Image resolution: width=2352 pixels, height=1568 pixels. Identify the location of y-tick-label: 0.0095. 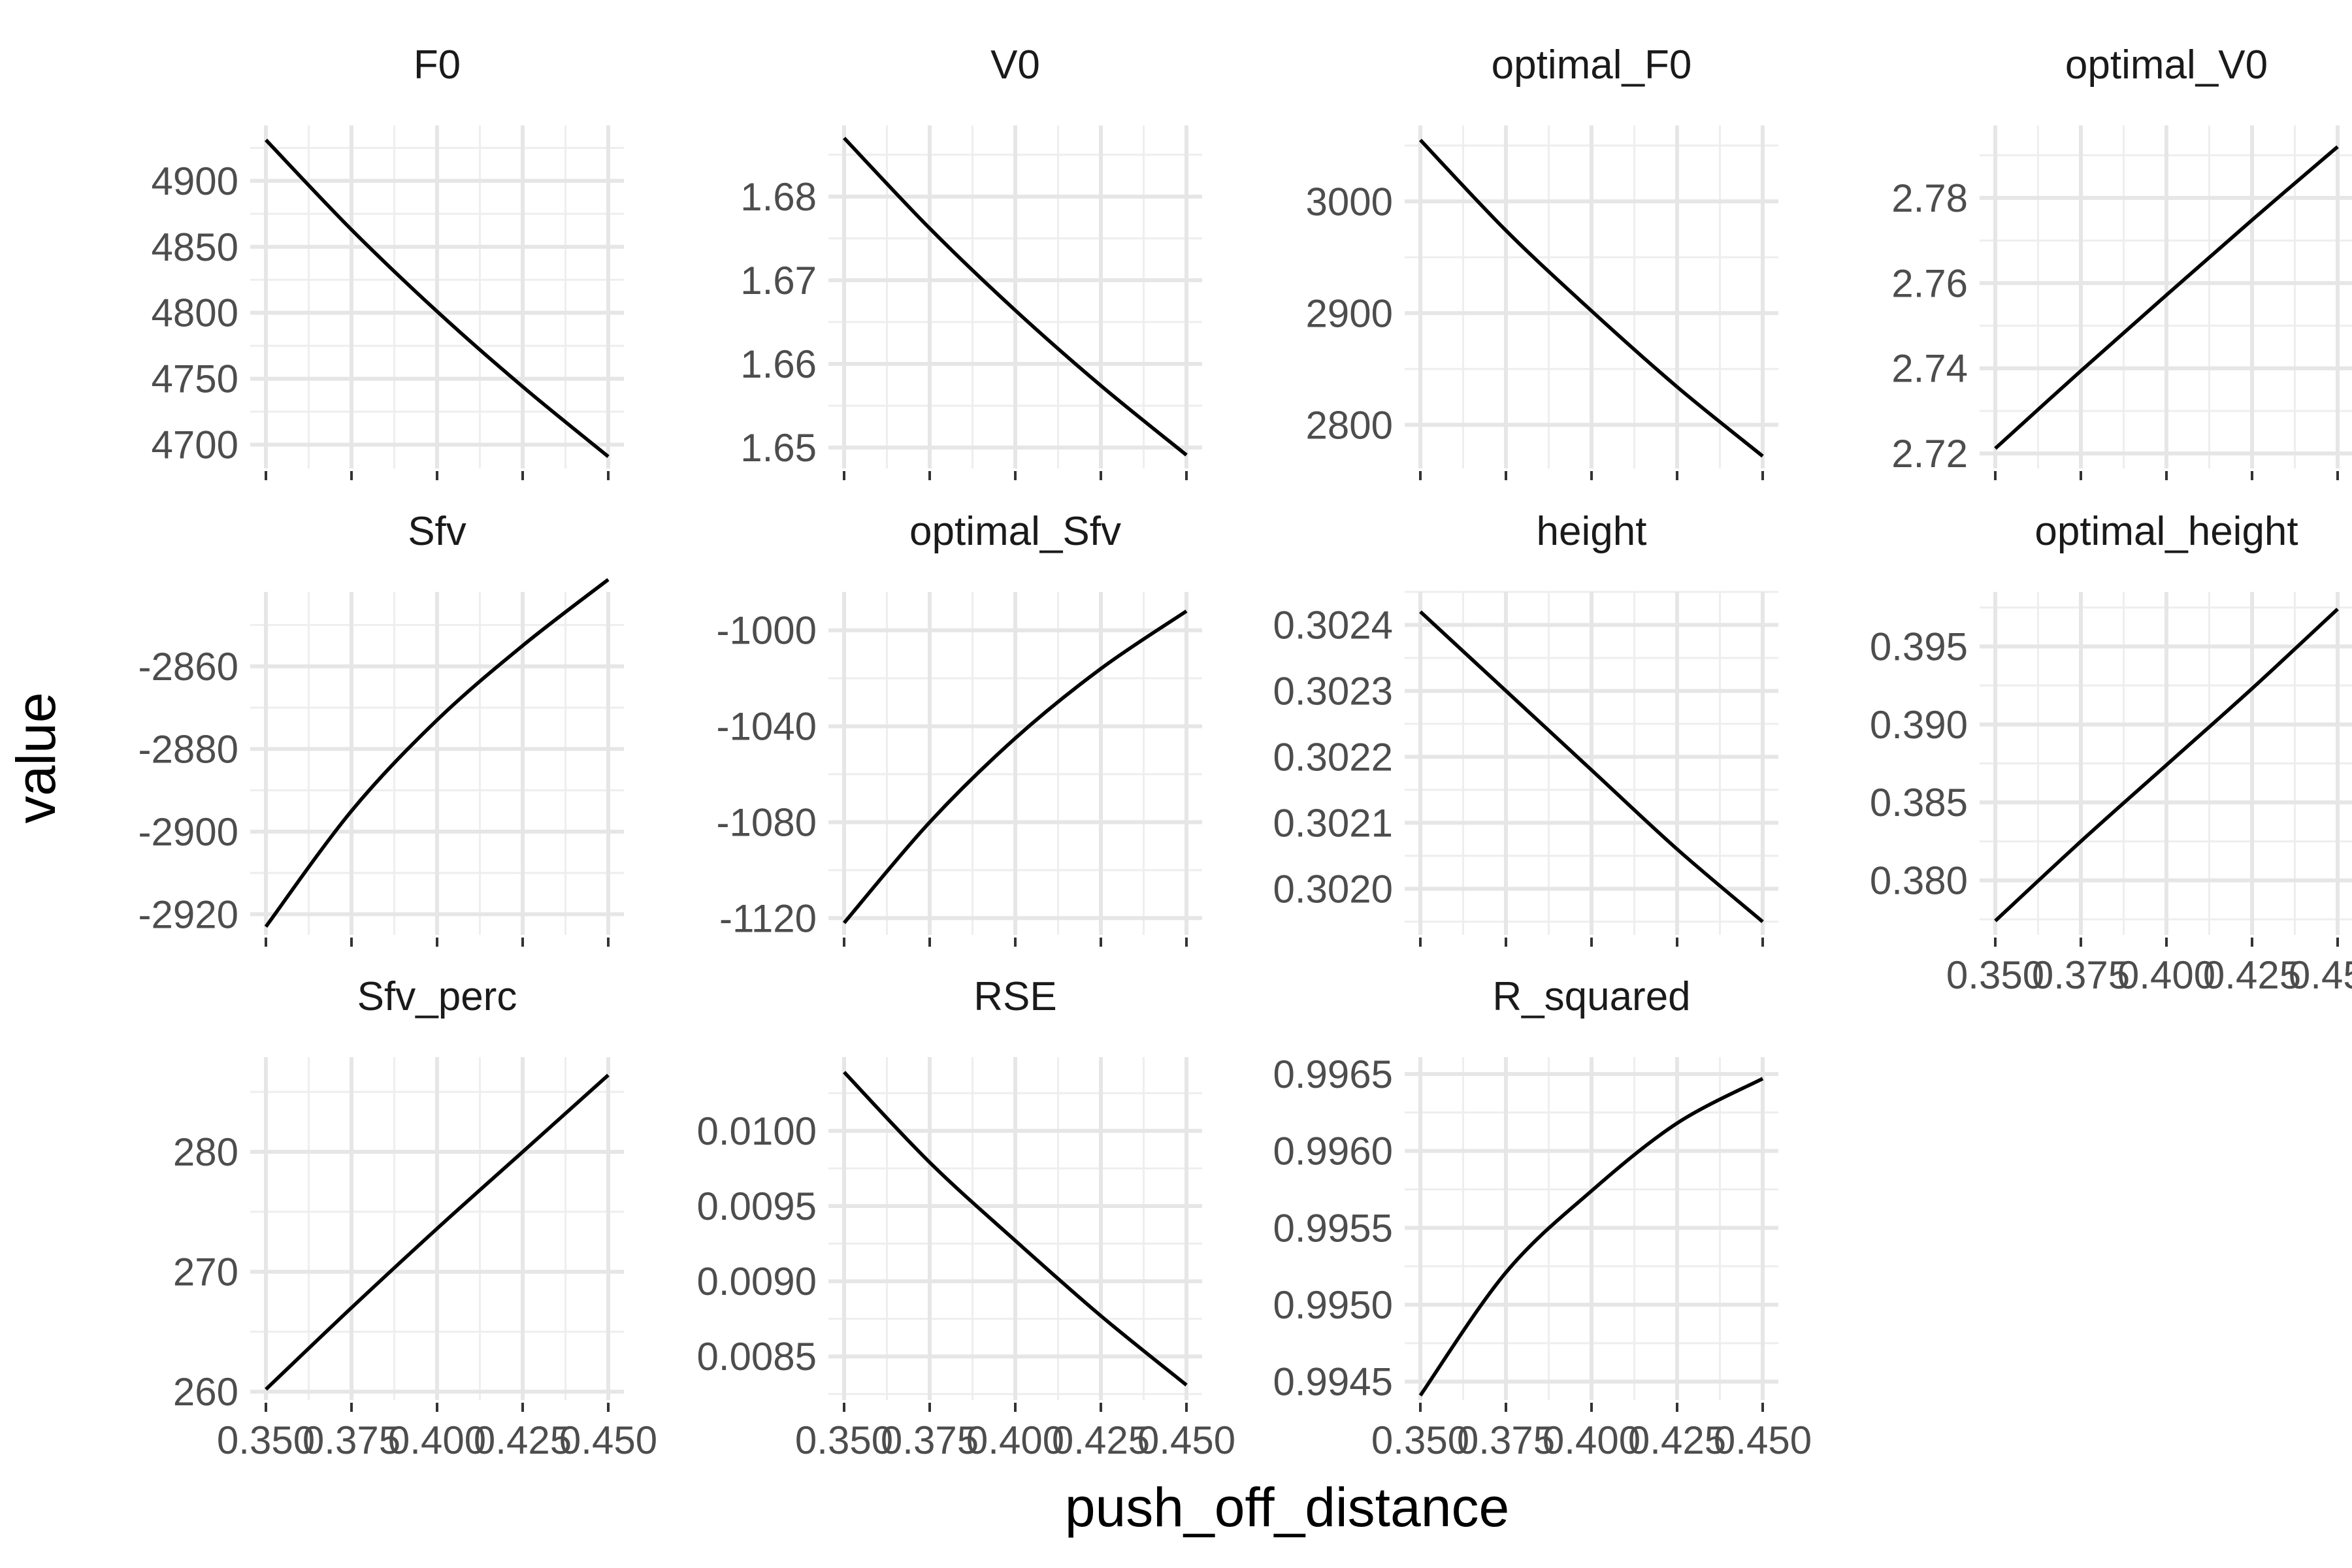
(756, 1206).